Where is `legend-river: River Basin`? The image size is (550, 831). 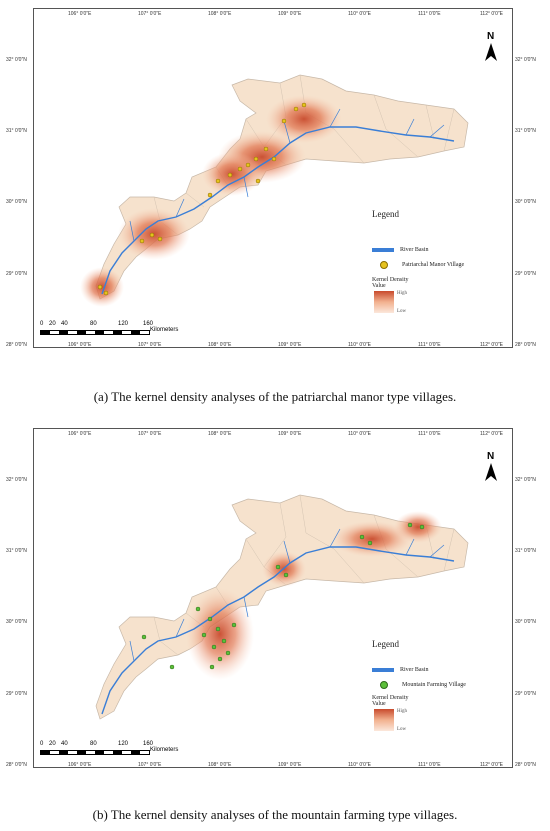 legend-river: River Basin is located at coordinates (400, 250).